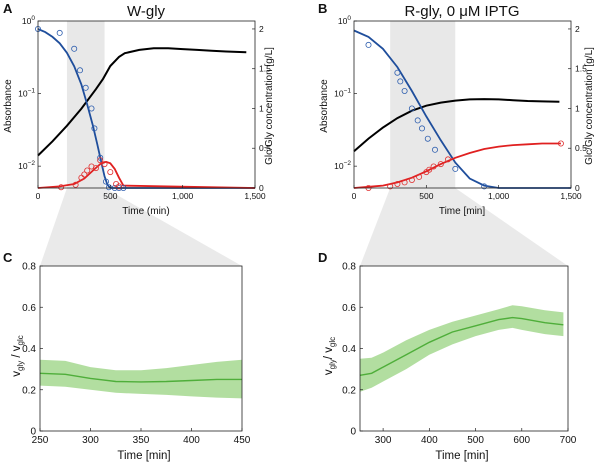 This screenshot has width=601, height=464. I want to click on panel-c-confidence-band, so click(141, 379).